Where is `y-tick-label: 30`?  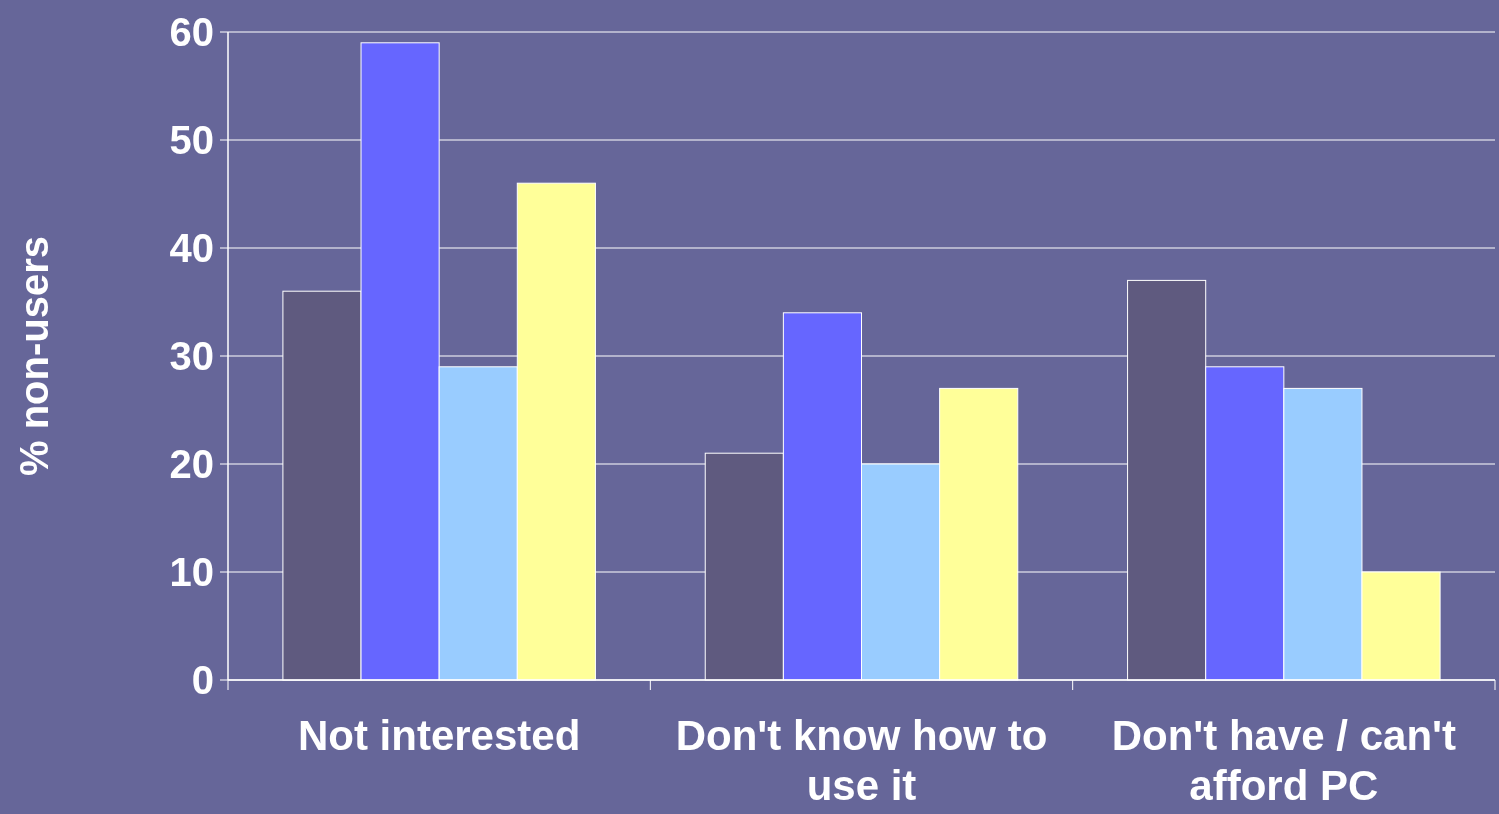
y-tick-label: 30 is located at coordinates (191, 356).